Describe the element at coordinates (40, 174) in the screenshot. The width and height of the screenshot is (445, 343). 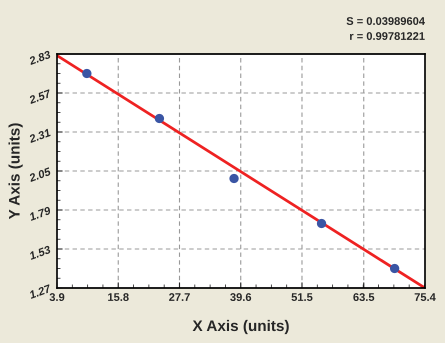
I see `y-tick-label: 2.05` at that location.